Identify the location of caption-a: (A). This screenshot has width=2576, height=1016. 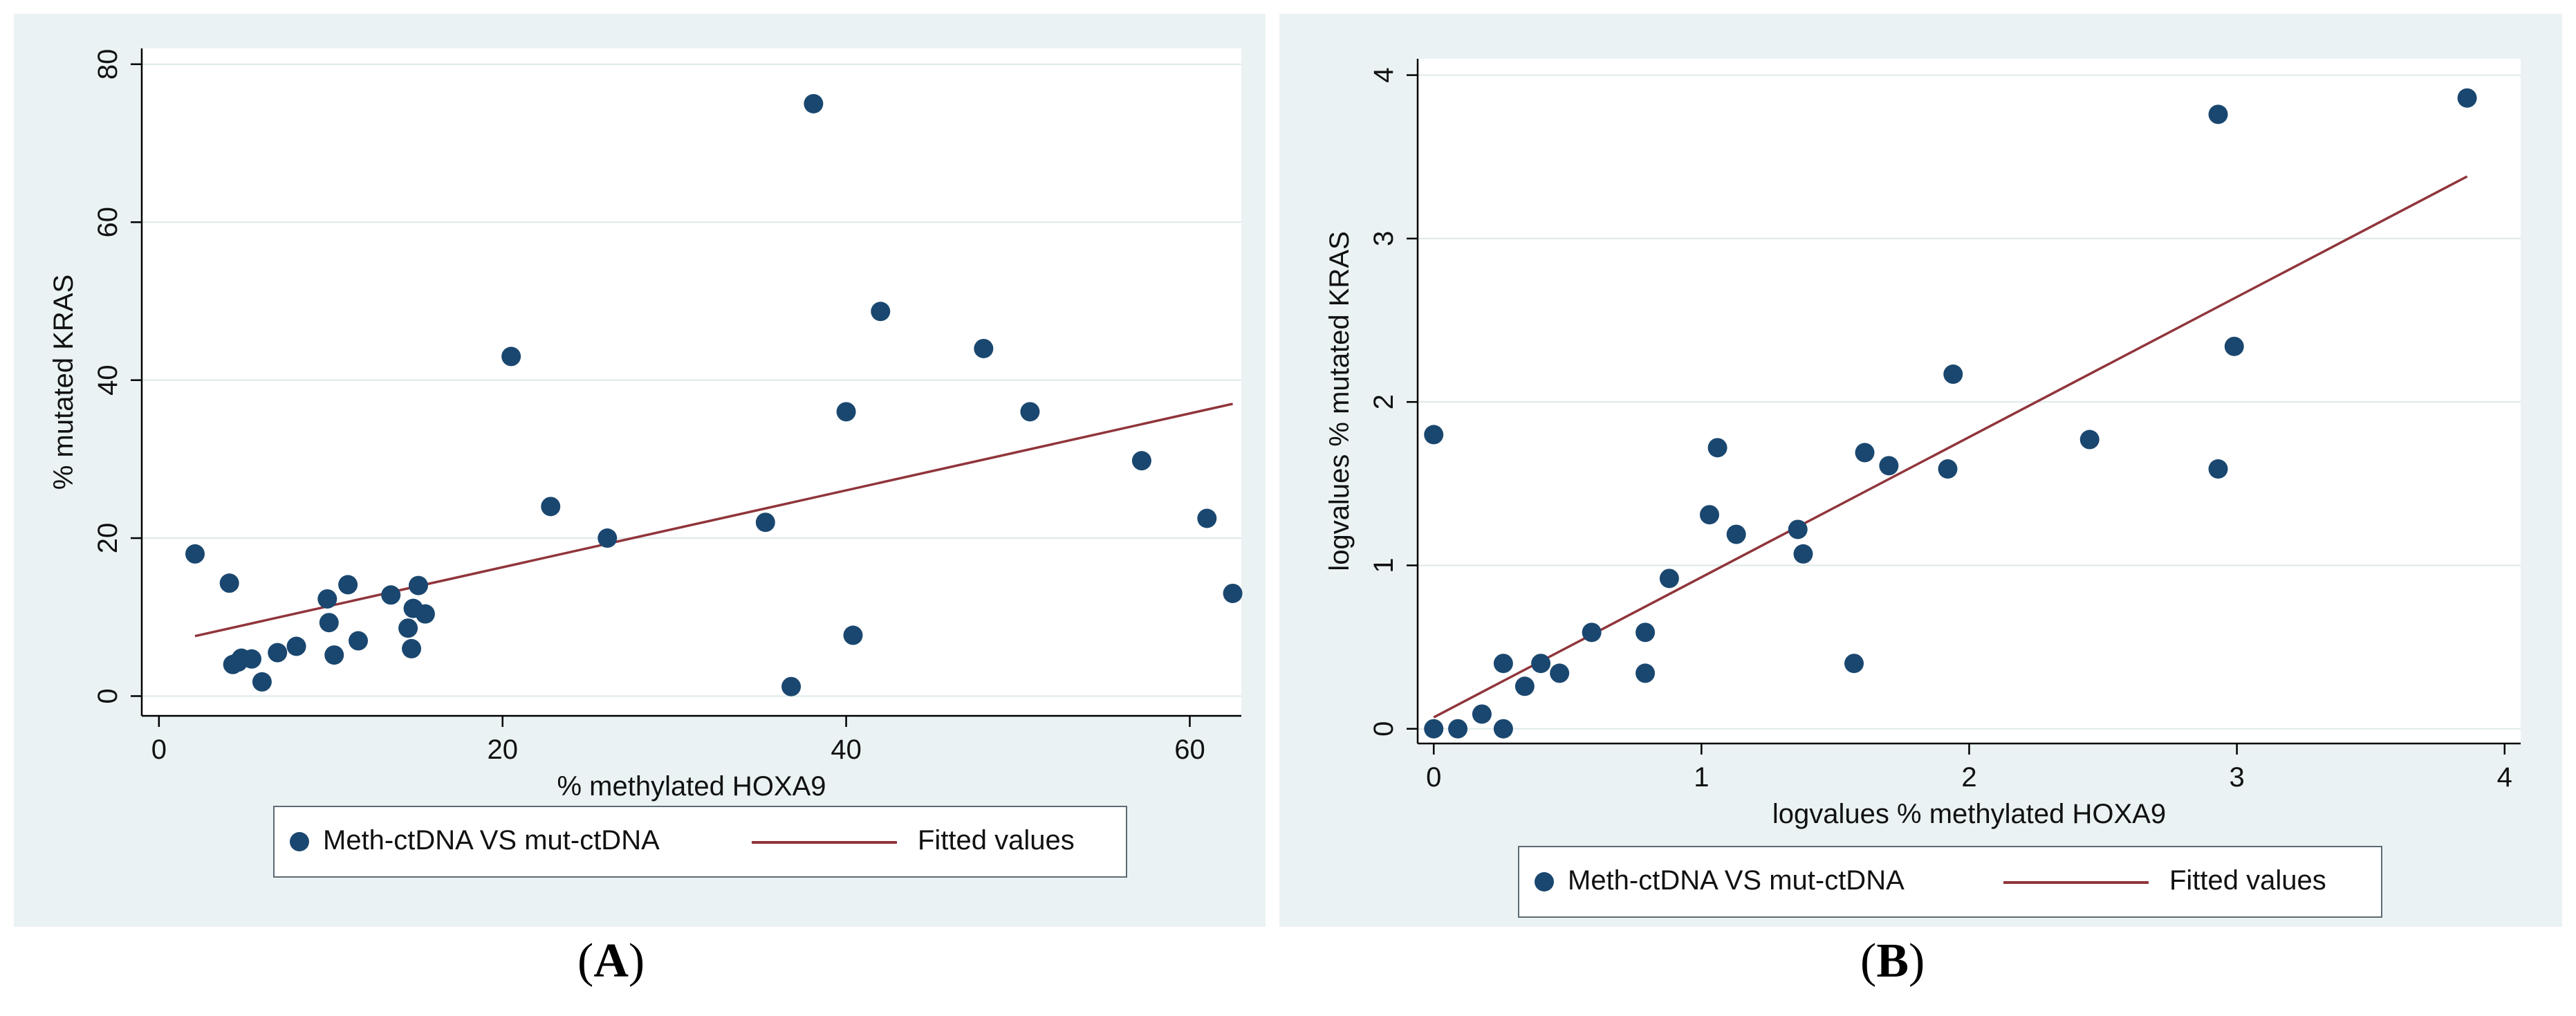
(611, 962).